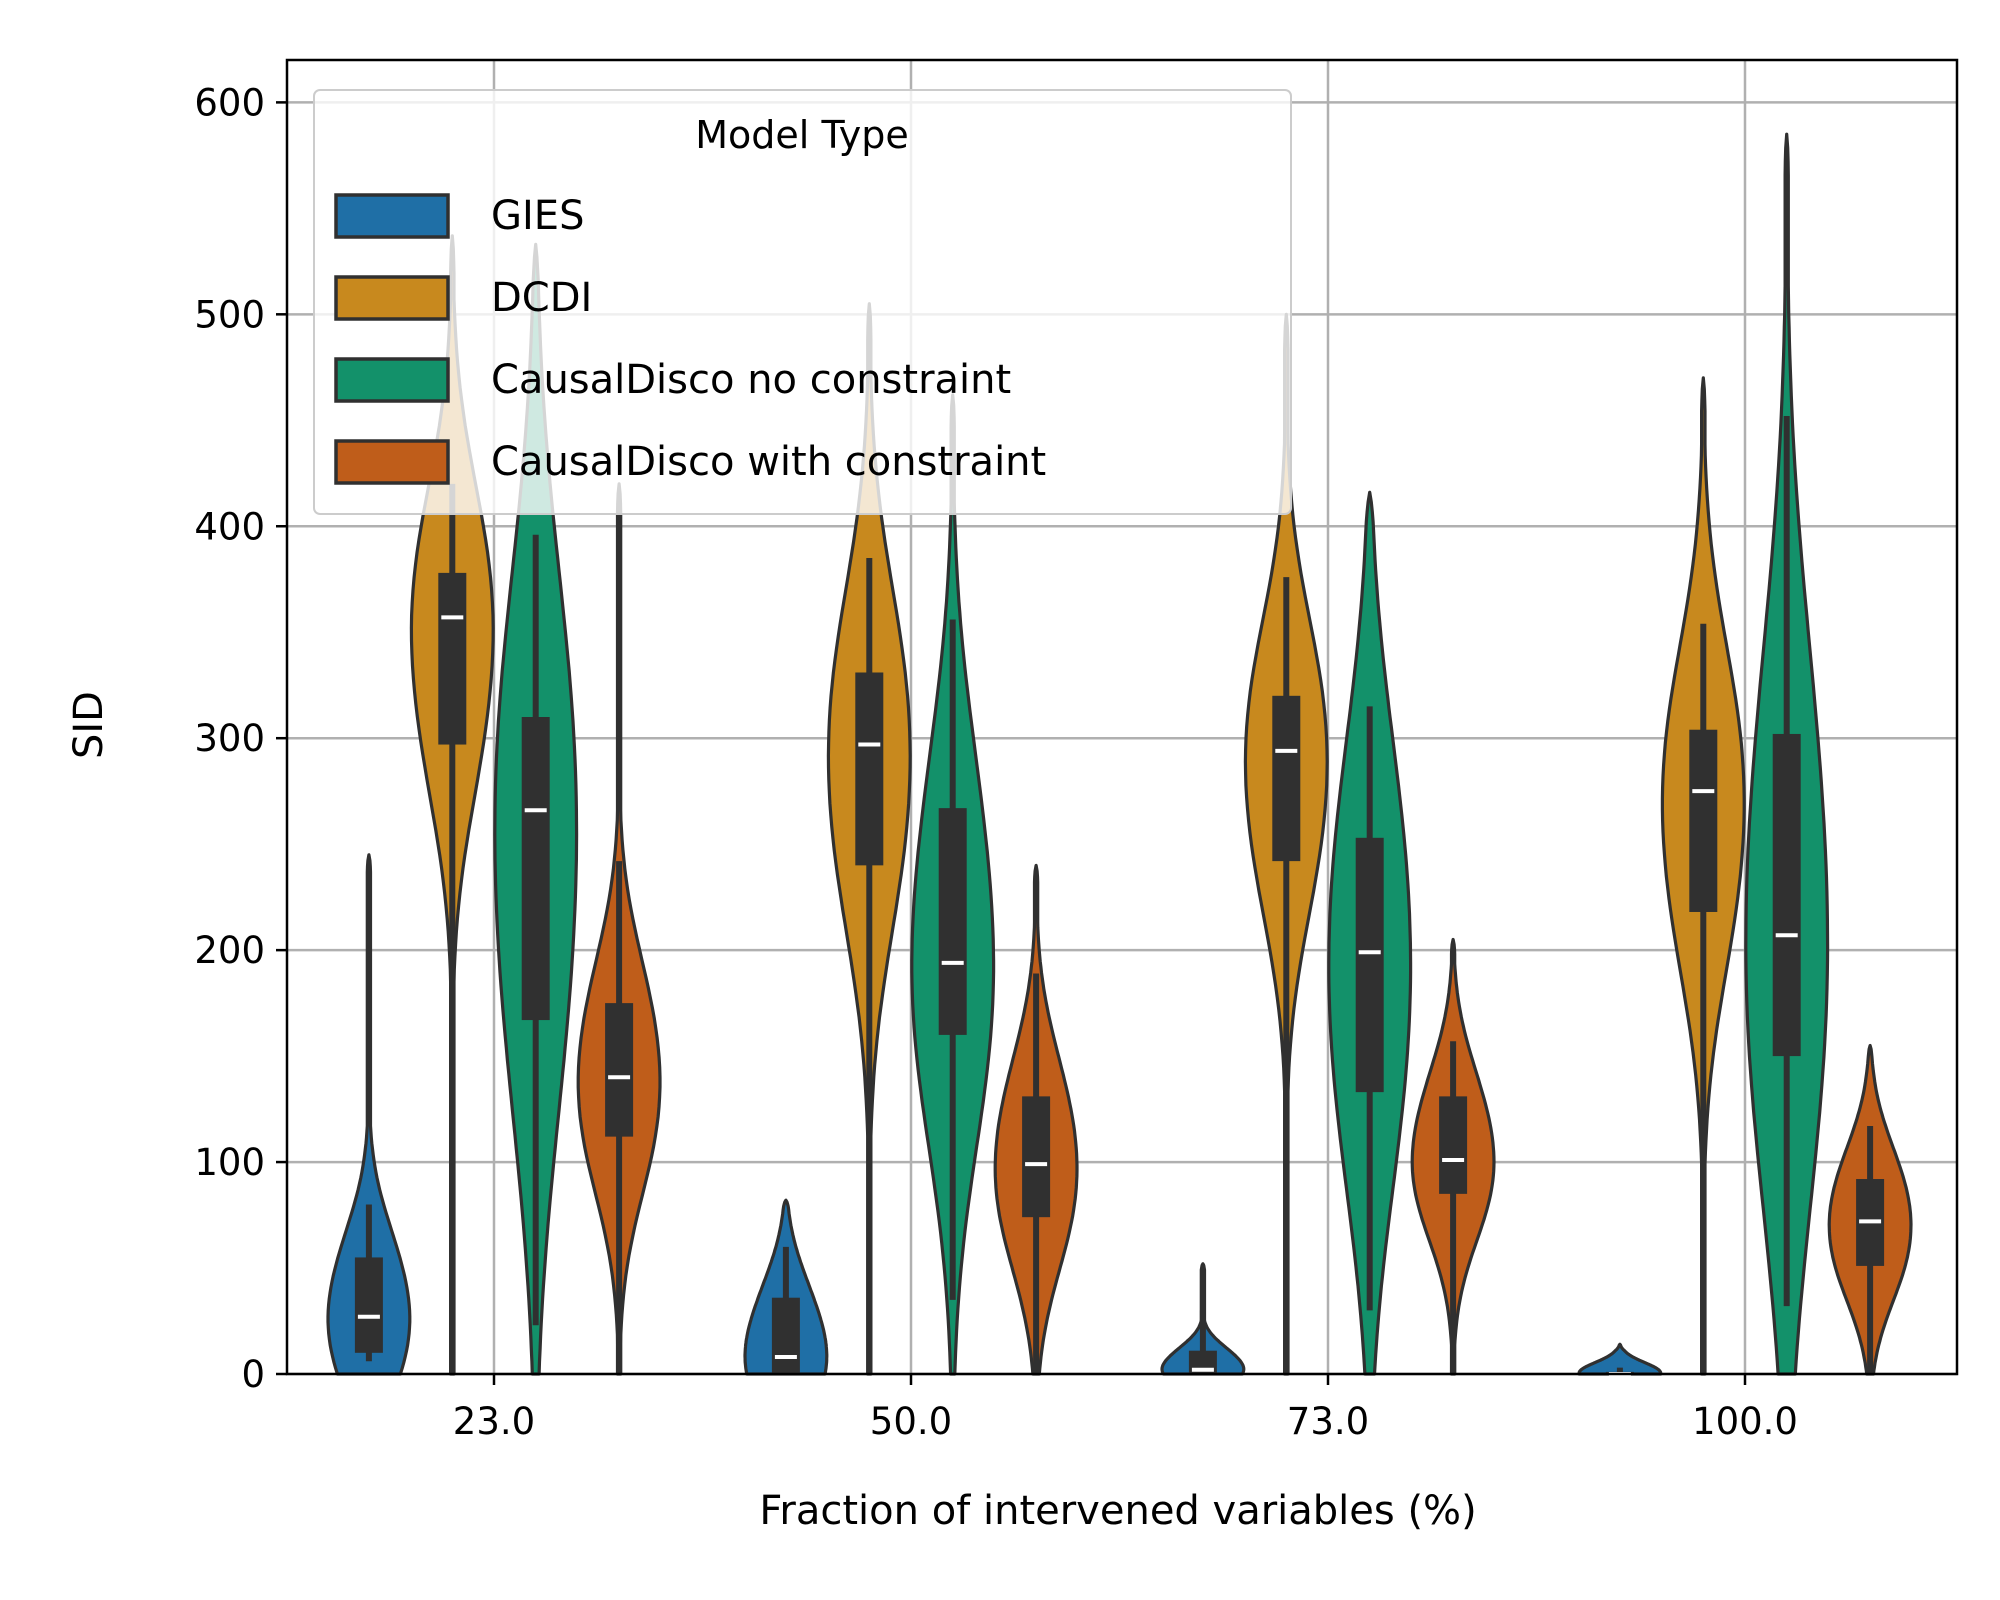 Image resolution: width=2000 pixels, height=1600 pixels. Describe the element at coordinates (911, 1421) in the screenshot. I see `x-tick-label: 50.0` at that location.